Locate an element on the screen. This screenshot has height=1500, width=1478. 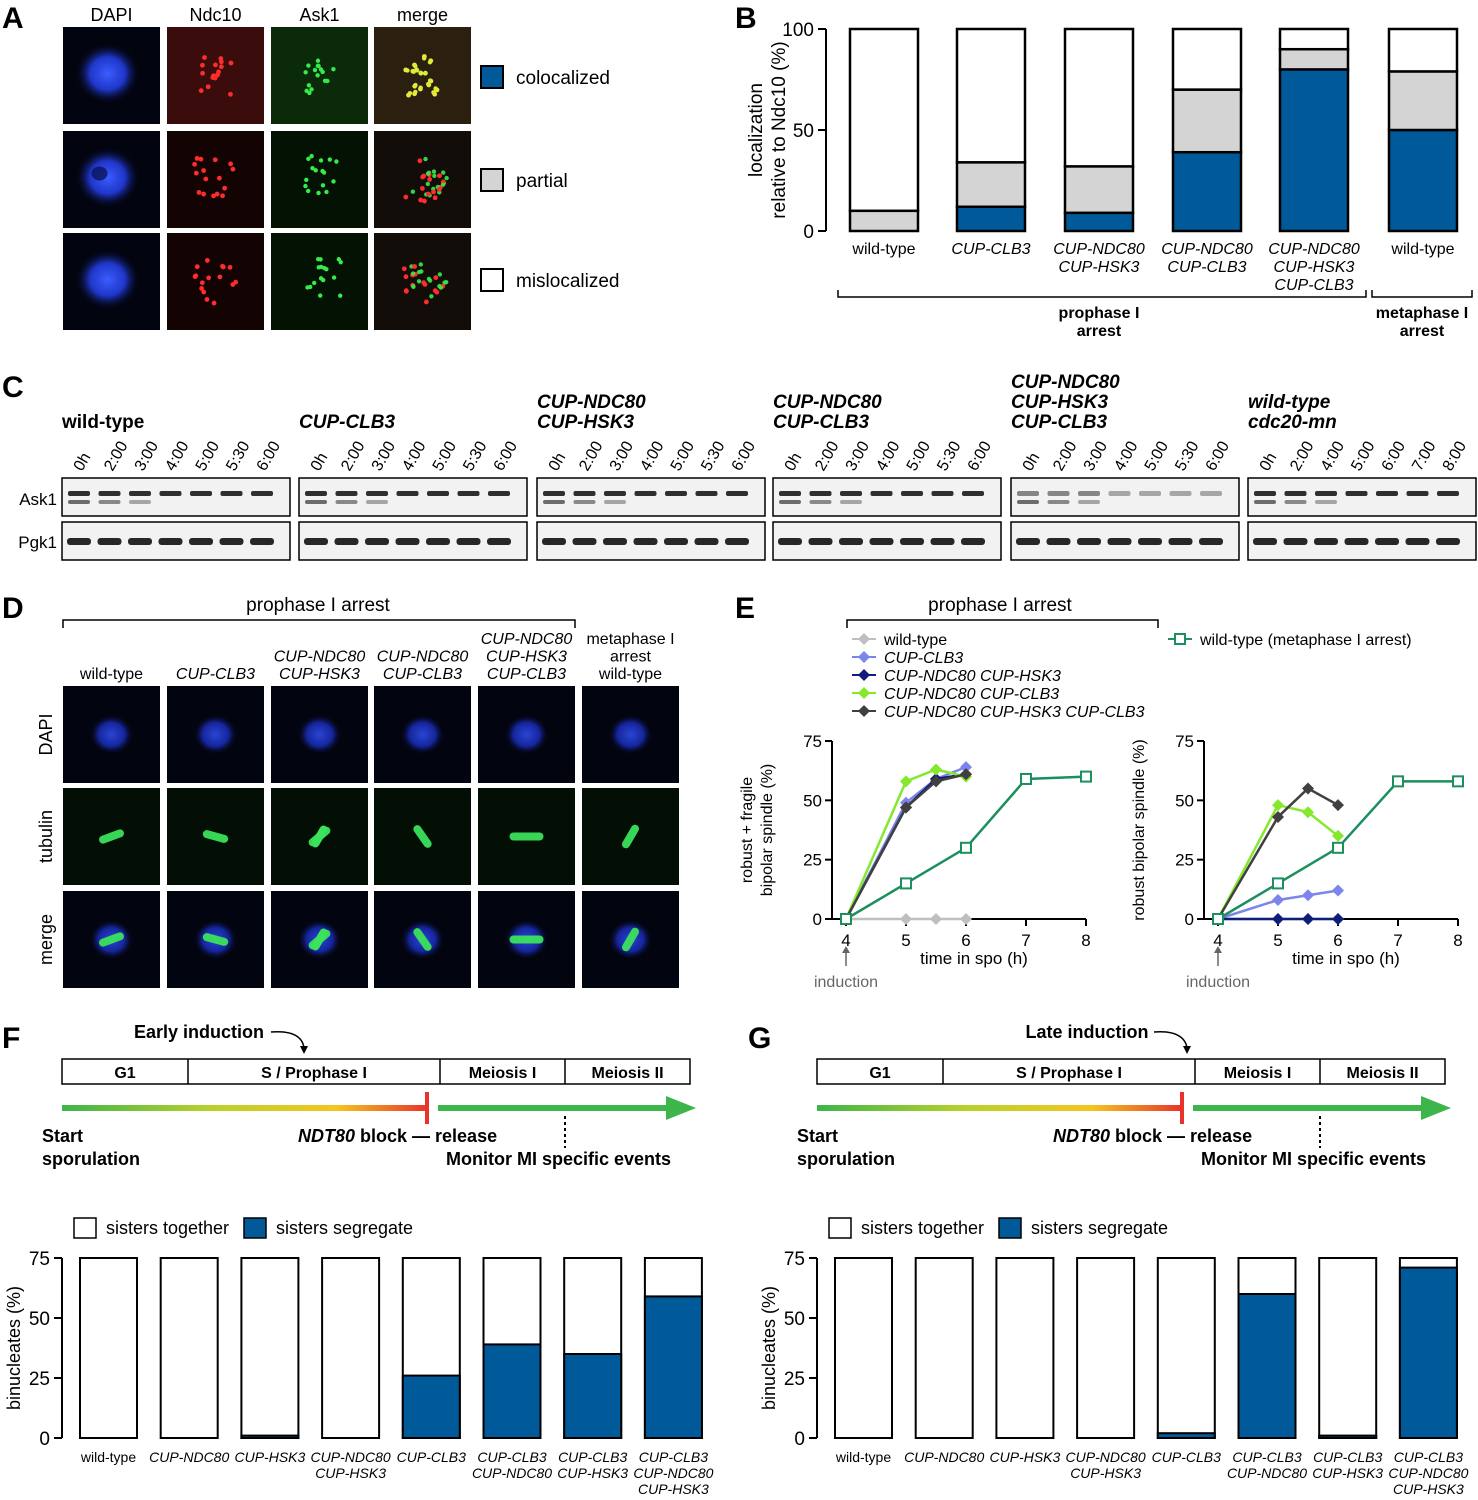
a-legend-swatch-partial is located at coordinates (492, 180).